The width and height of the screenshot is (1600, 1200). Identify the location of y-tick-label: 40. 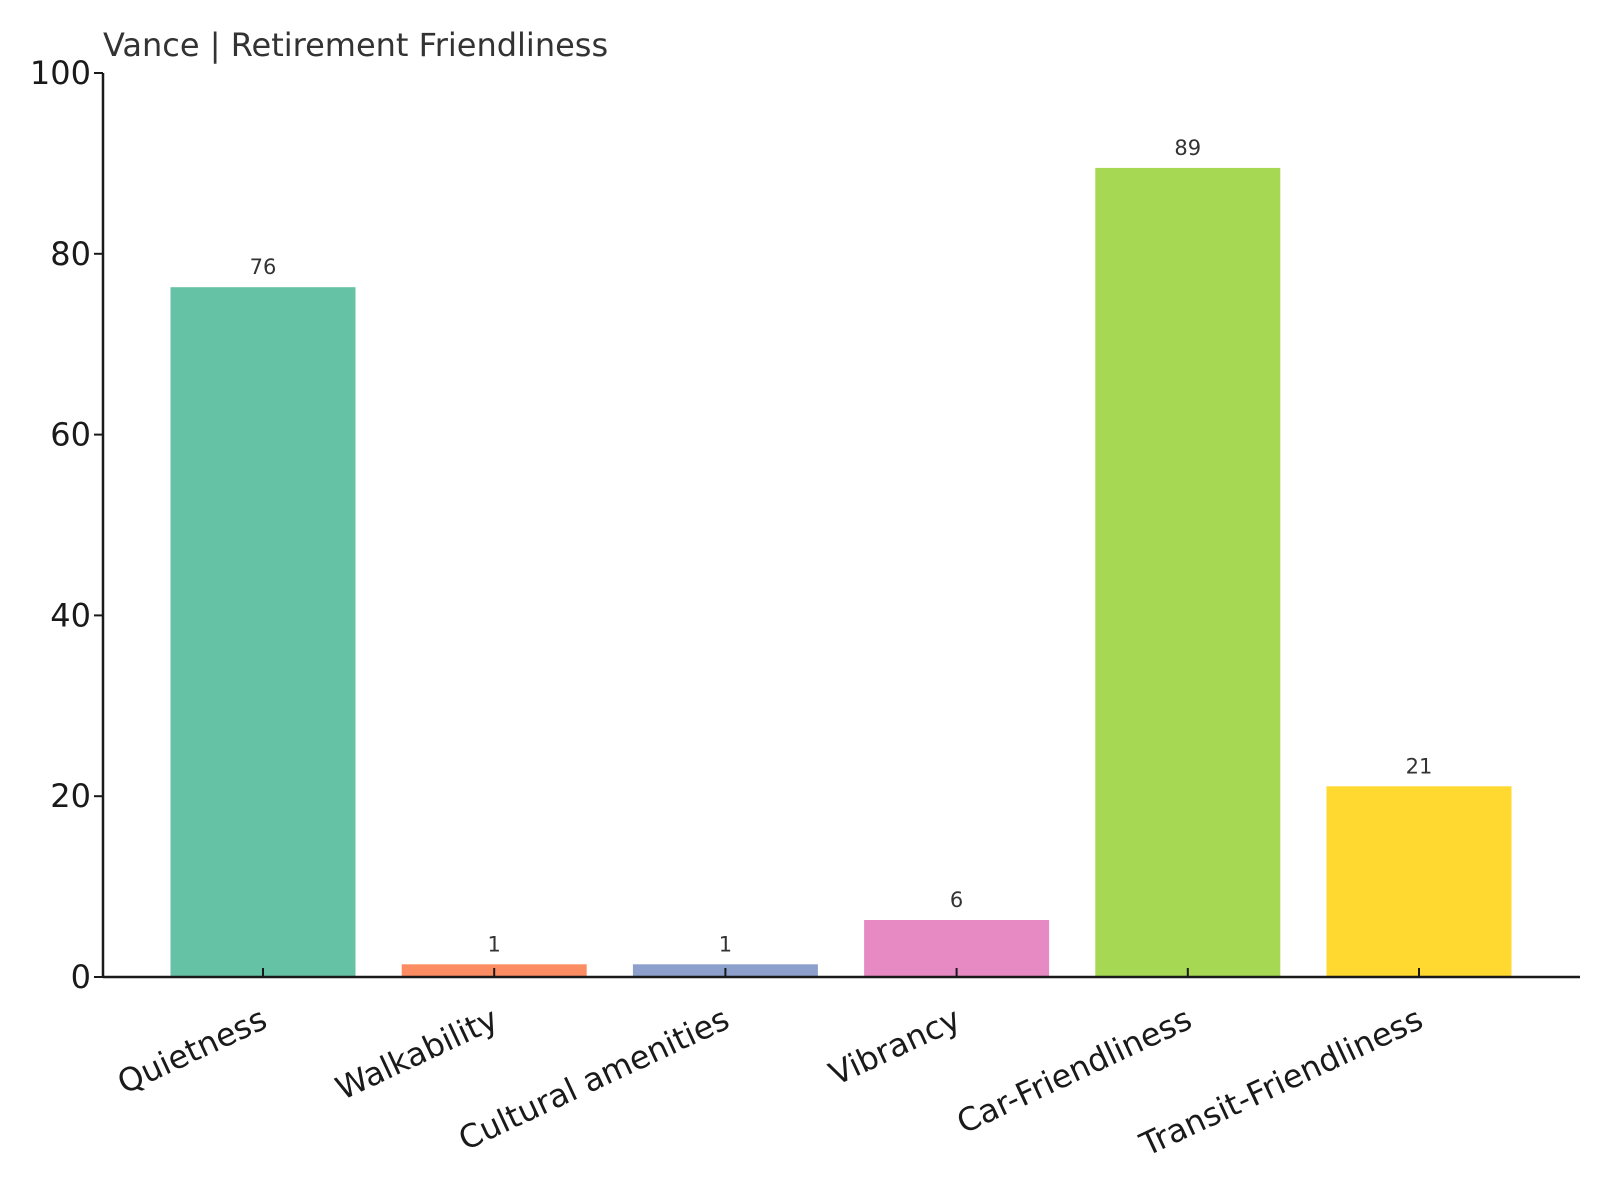
(70, 615).